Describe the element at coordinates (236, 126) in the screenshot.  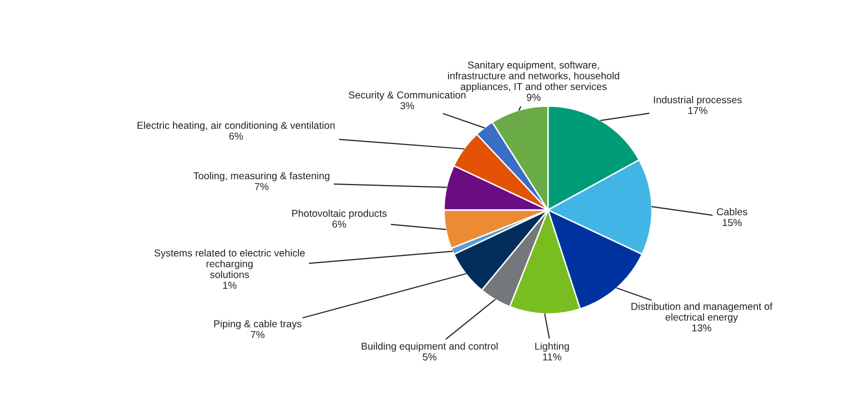
I see `slice-label: Electric heating, air conditioning & ventilation` at that location.